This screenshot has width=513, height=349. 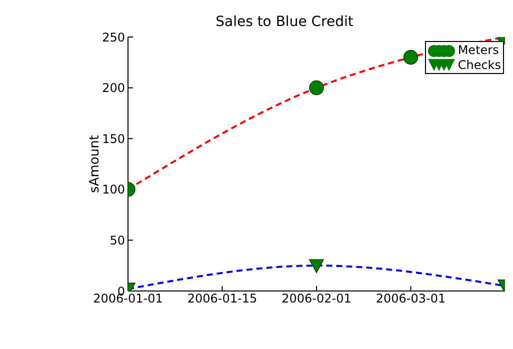 What do you see at coordinates (113, 189) in the screenshot?
I see `y-tick-label: 100` at bounding box center [113, 189].